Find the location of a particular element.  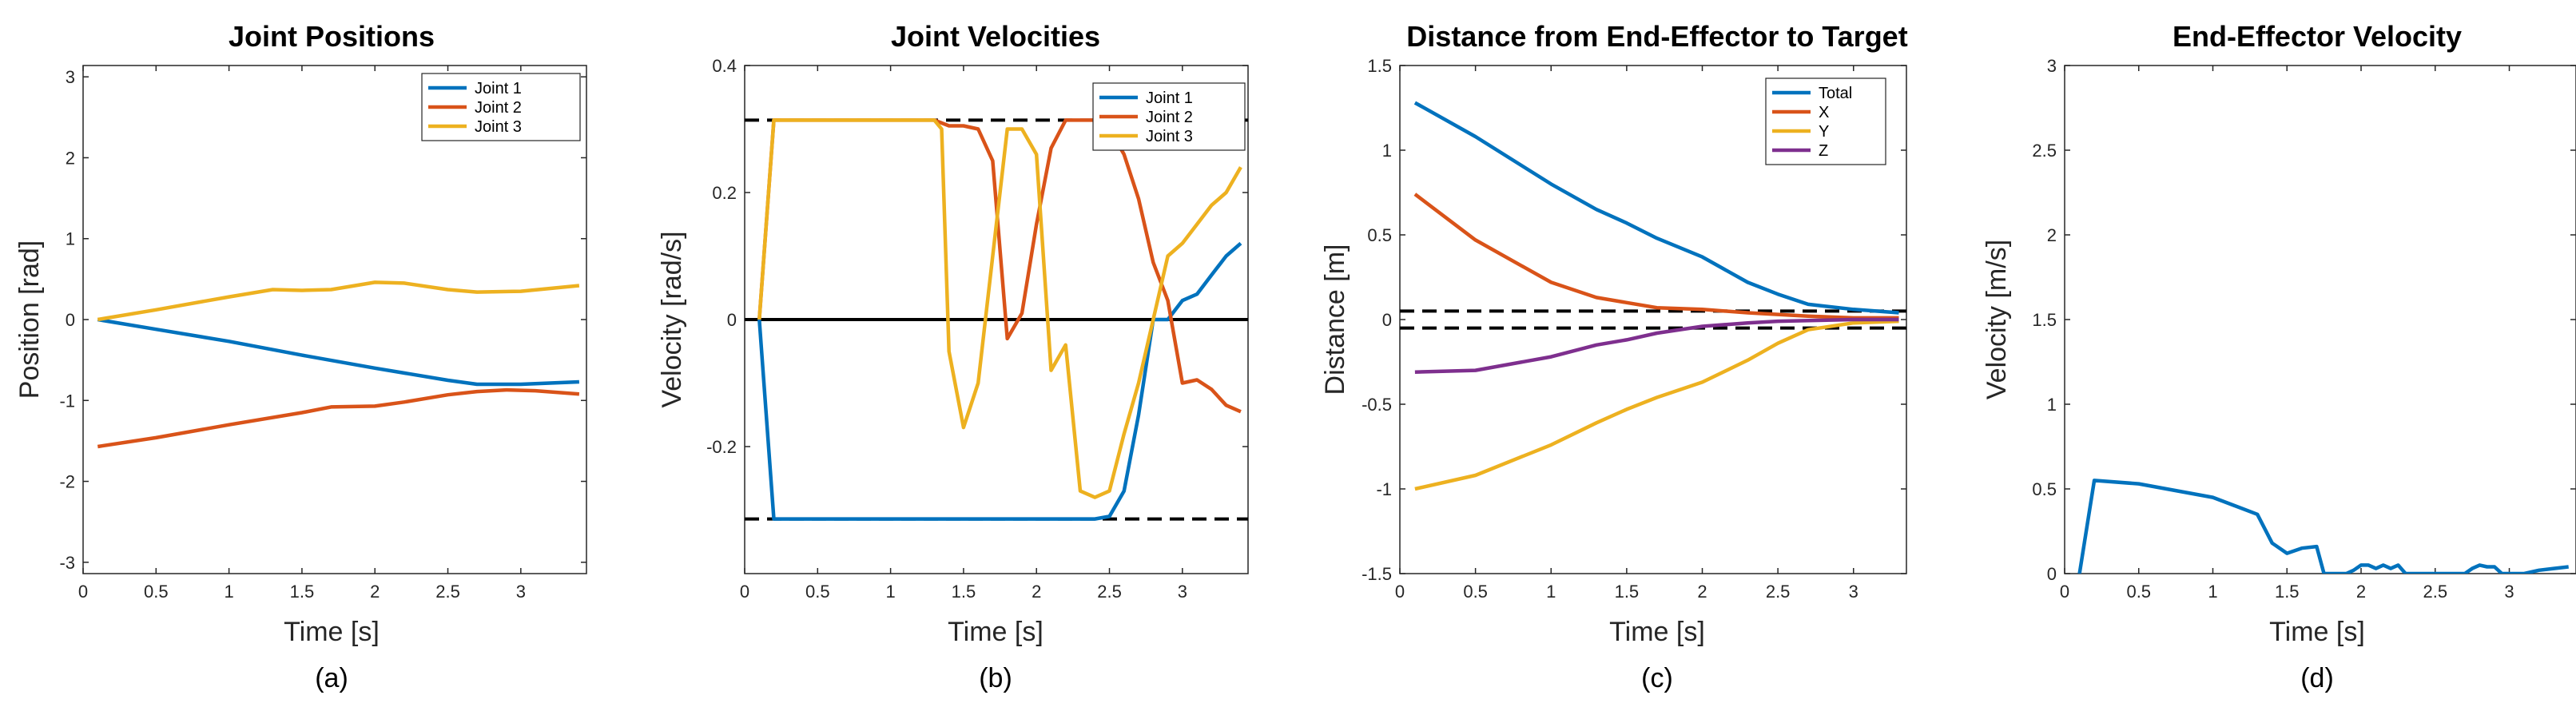

series-line-x is located at coordinates (1656, 256).